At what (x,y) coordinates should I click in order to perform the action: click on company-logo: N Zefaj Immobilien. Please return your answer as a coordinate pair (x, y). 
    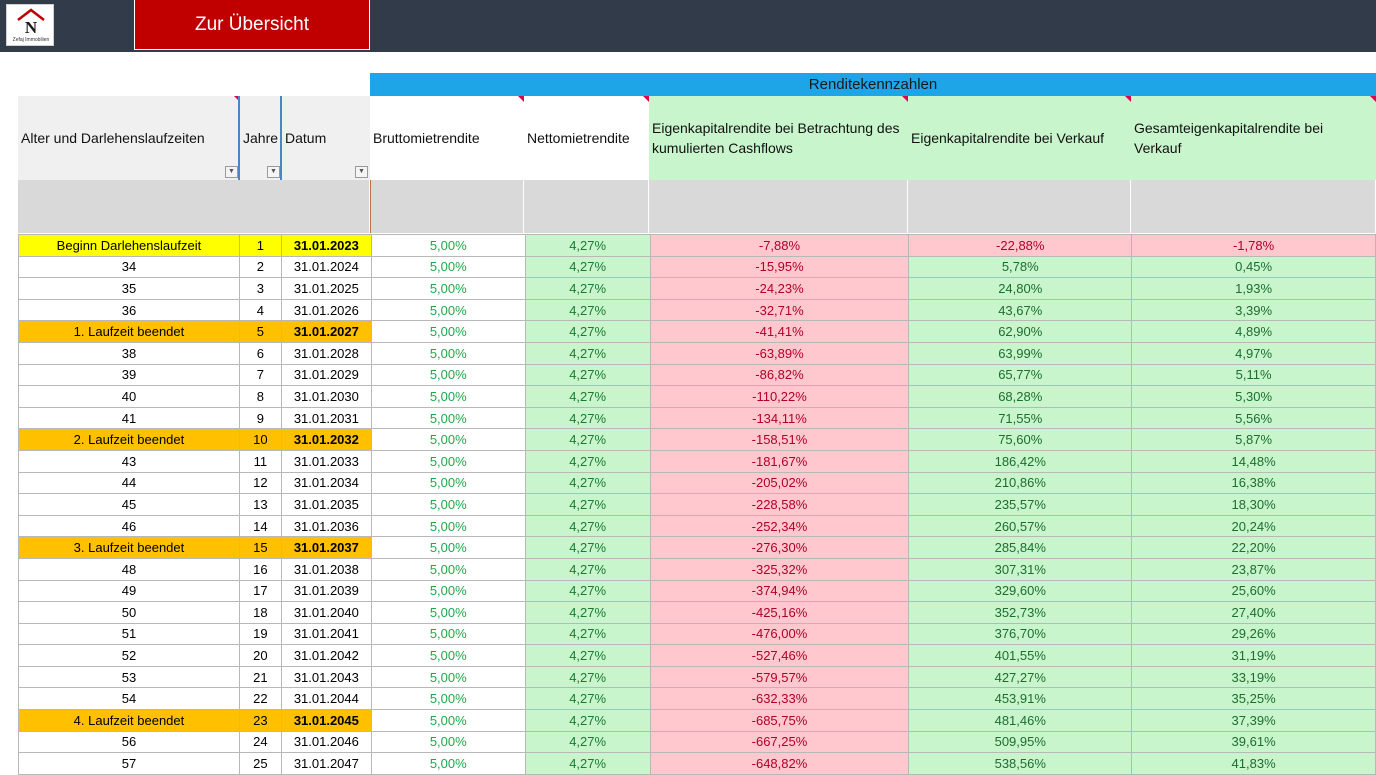
    Looking at the image, I should click on (30, 25).